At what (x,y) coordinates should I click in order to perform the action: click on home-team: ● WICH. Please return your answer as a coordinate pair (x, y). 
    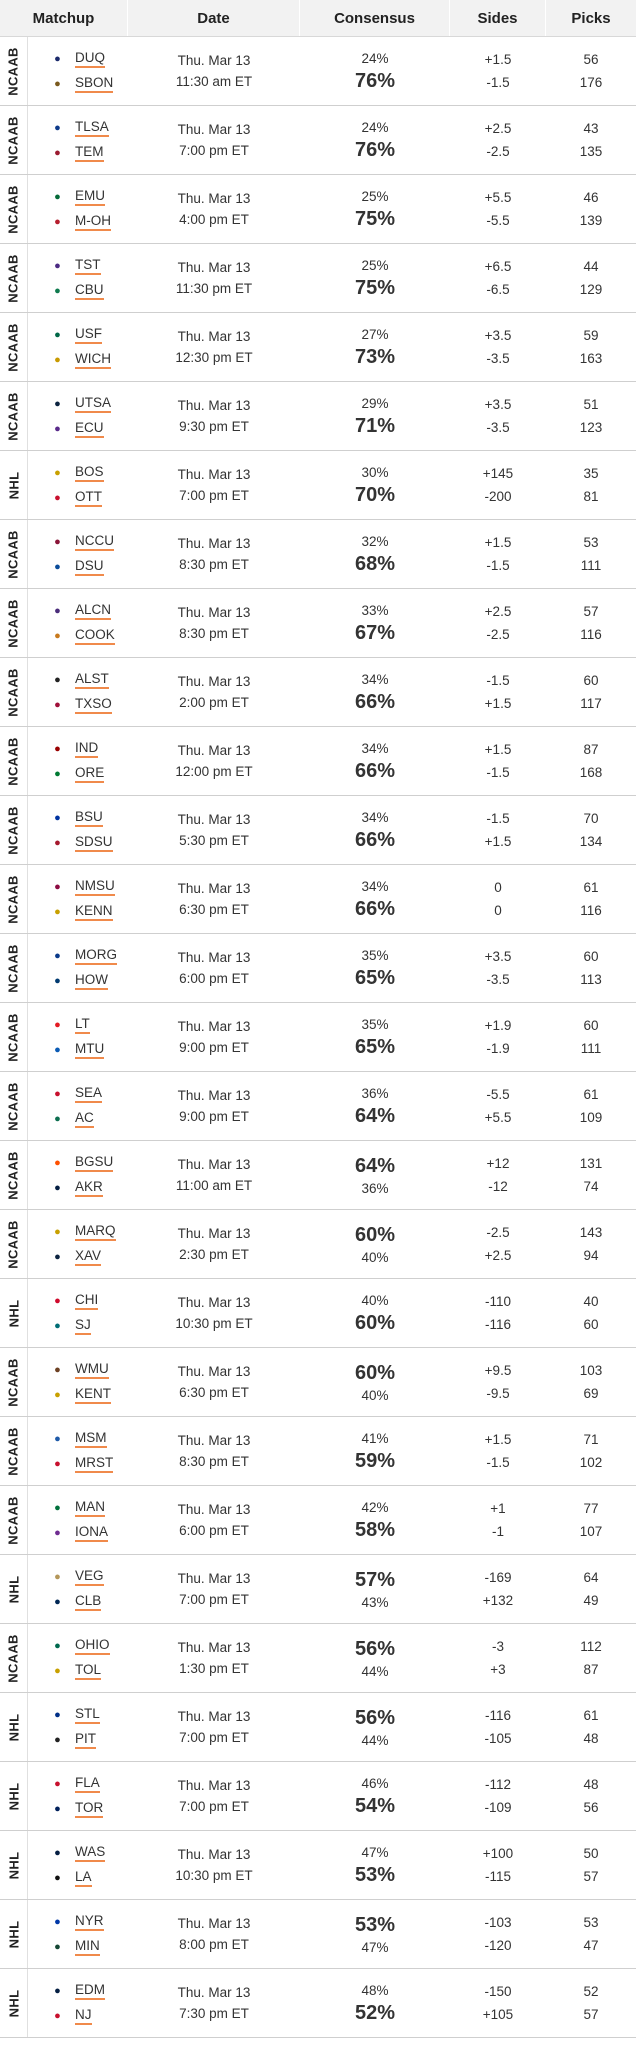
    Looking at the image, I should click on (89, 359).